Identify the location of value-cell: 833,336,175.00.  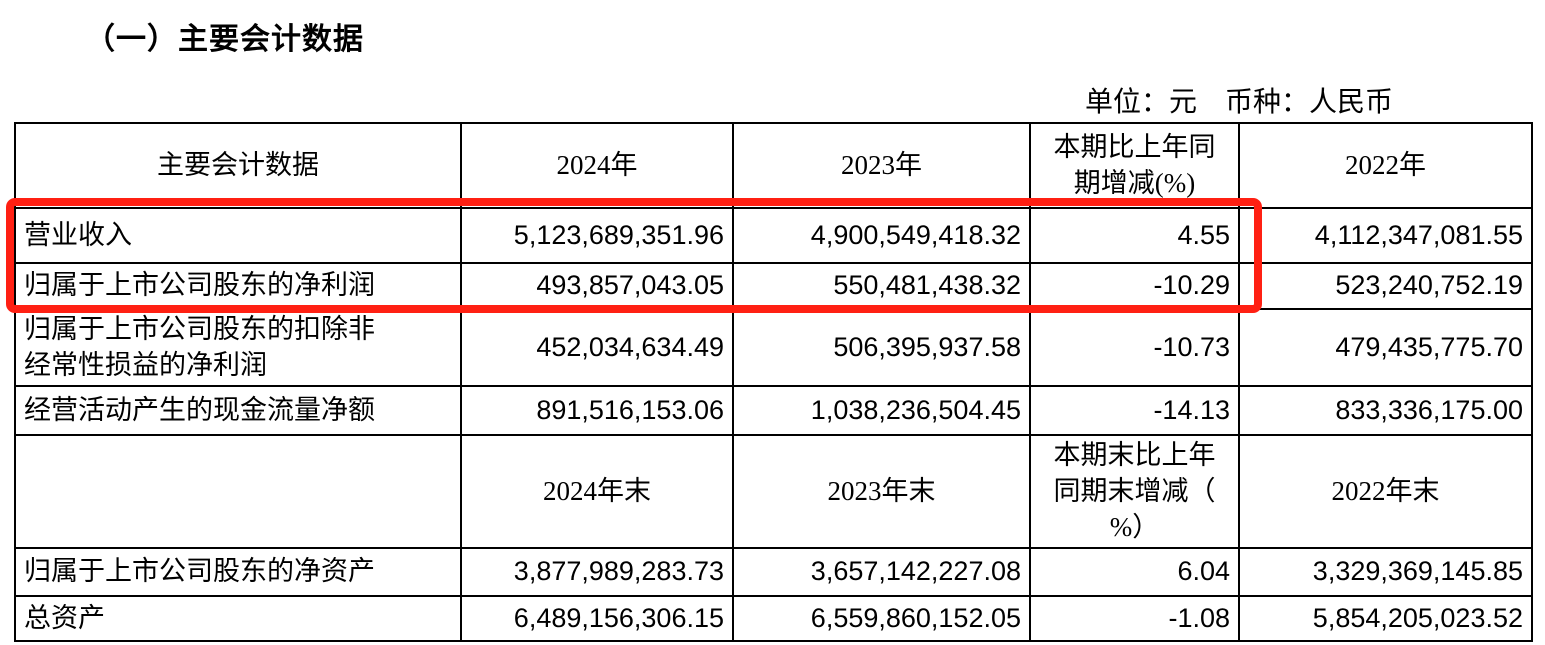
(1385, 411).